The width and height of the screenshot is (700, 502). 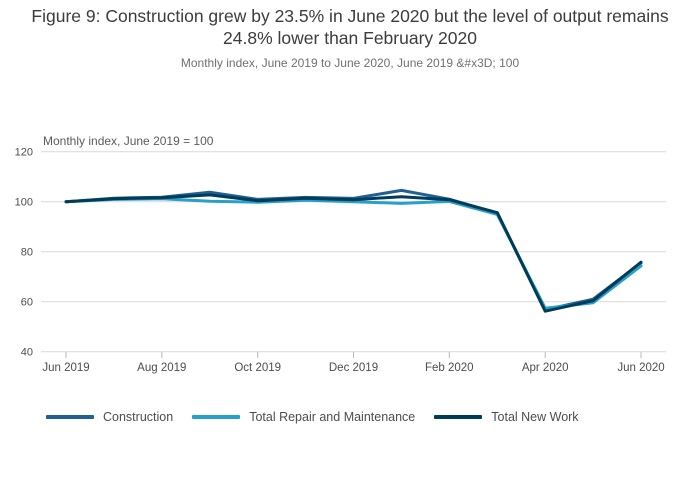 I want to click on y-tick-label: 100, so click(x=24, y=203).